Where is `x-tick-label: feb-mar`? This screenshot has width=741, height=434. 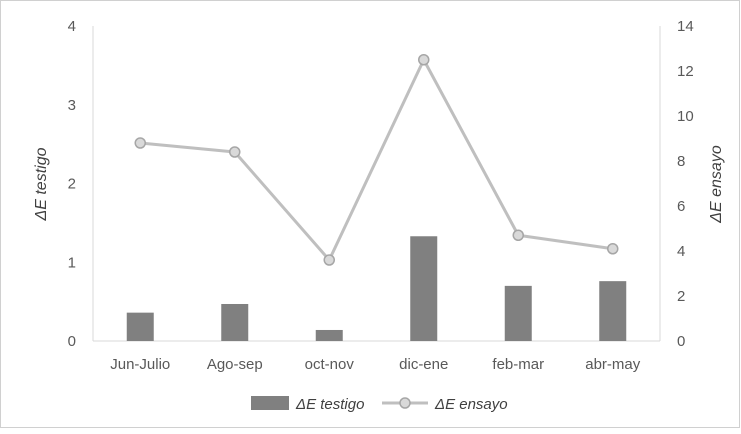
x-tick-label: feb-mar is located at coordinates (518, 364).